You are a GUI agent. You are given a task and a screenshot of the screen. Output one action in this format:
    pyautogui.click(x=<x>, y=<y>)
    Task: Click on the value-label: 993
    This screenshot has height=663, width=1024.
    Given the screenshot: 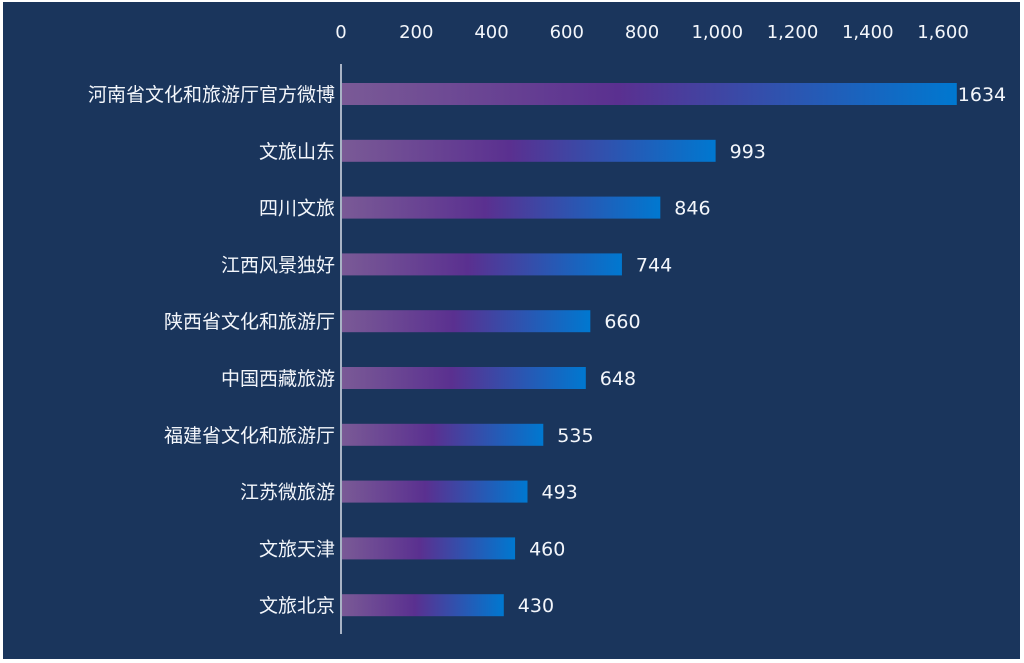 What is the action you would take?
    pyautogui.click(x=748, y=152)
    